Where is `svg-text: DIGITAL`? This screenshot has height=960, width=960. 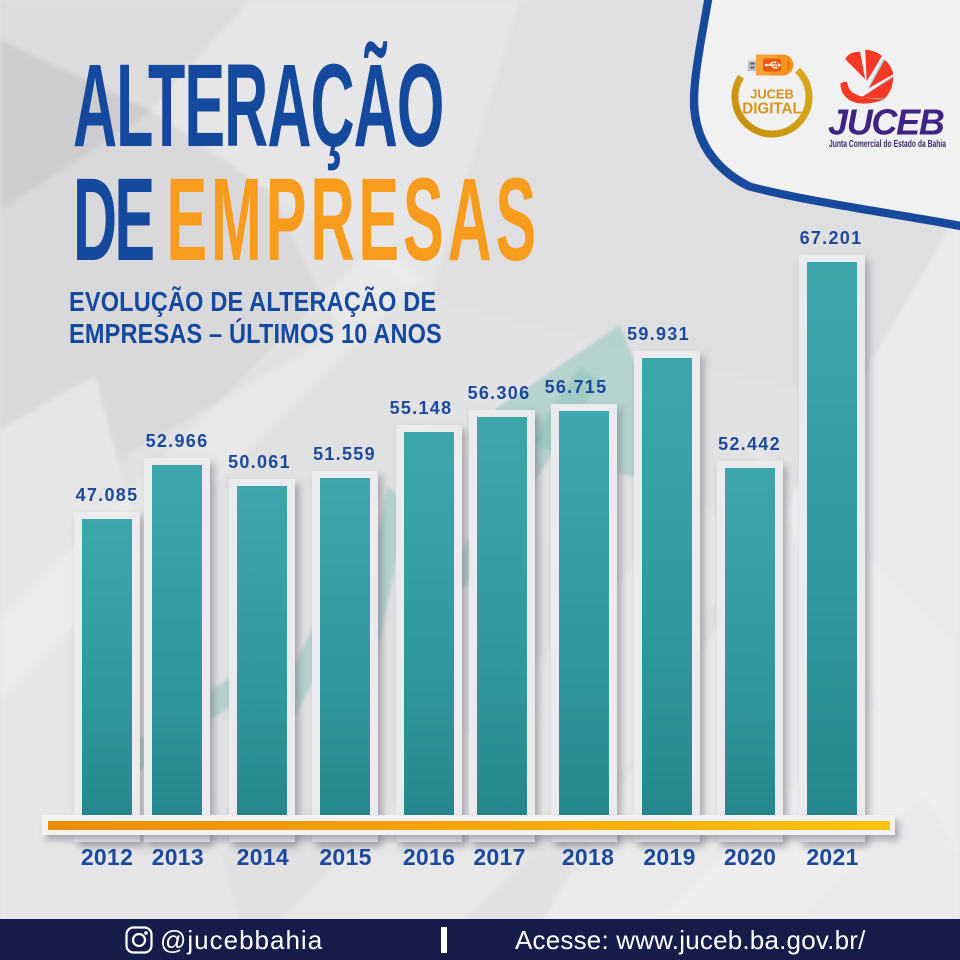 svg-text: DIGITAL is located at coordinates (772, 109).